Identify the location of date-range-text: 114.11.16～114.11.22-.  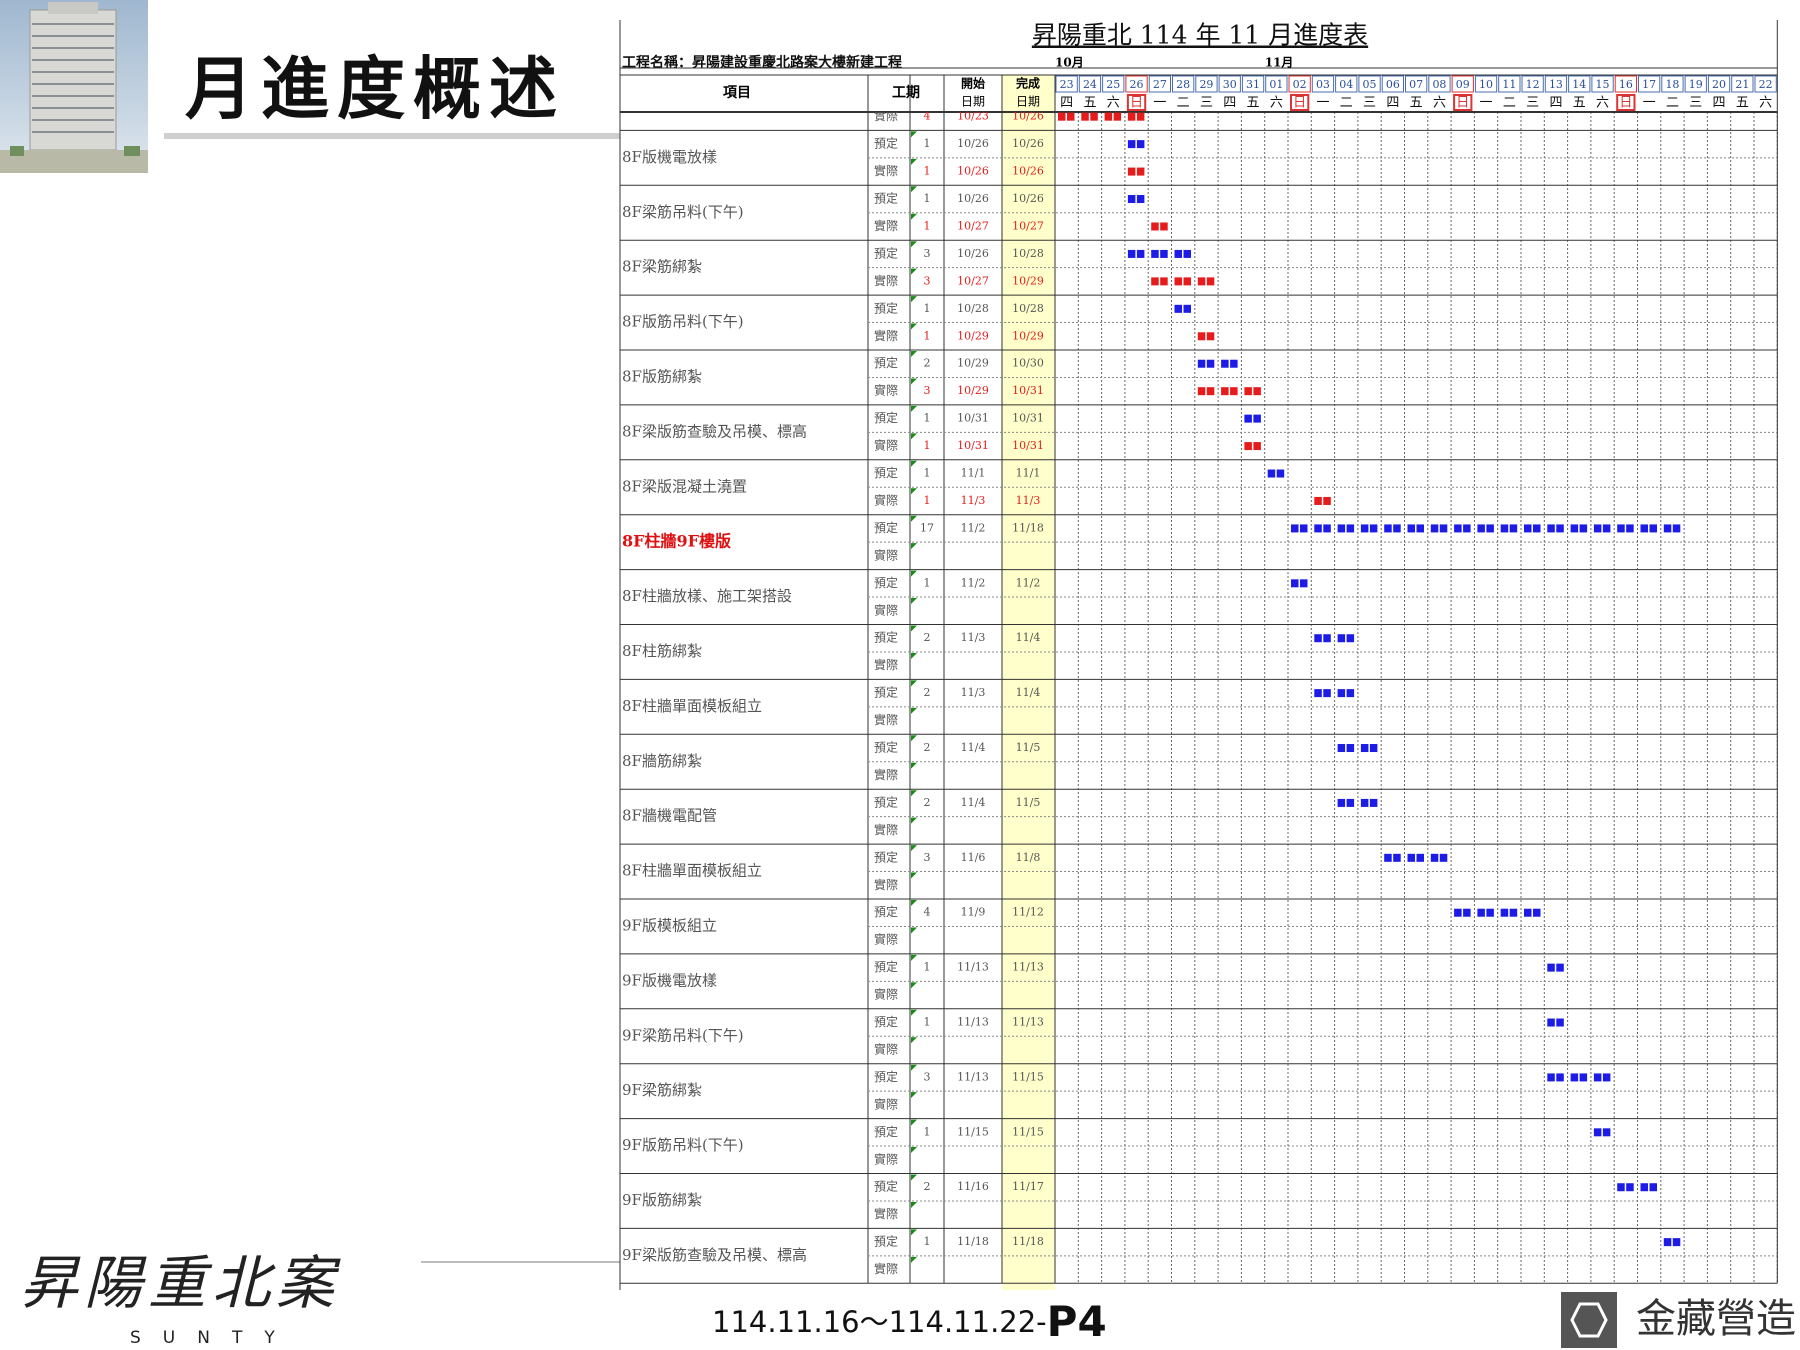
(879, 1322).